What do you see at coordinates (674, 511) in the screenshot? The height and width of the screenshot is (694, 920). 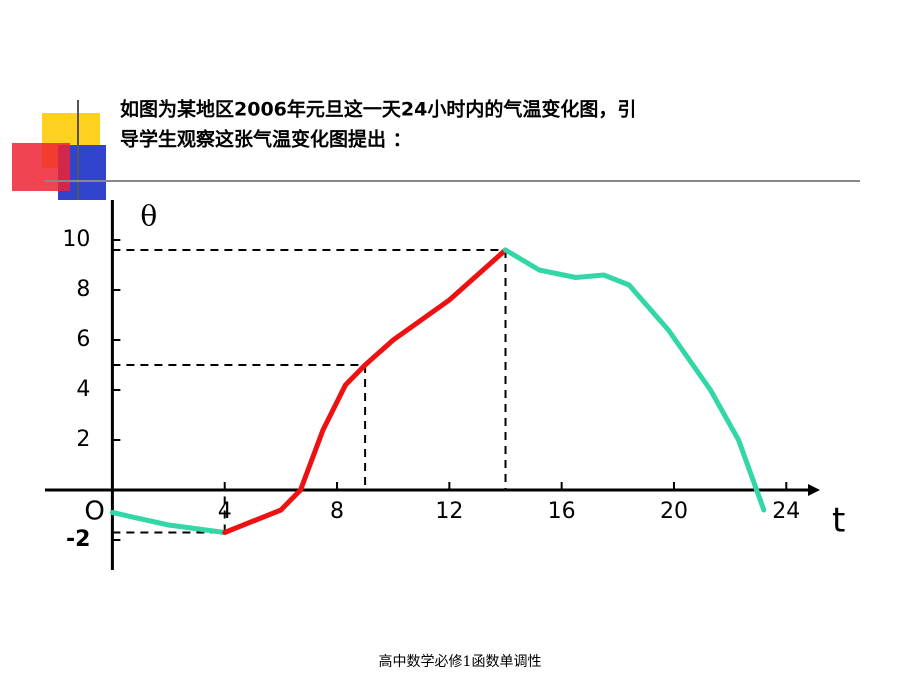 I see `x-tick-label: 20` at bounding box center [674, 511].